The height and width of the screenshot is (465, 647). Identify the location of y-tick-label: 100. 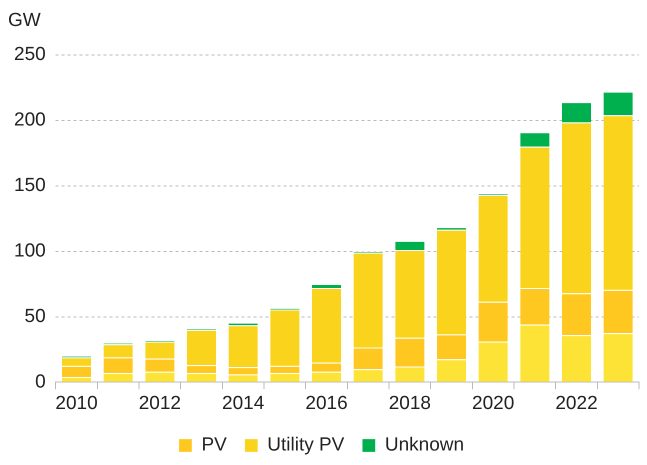
(30, 251).